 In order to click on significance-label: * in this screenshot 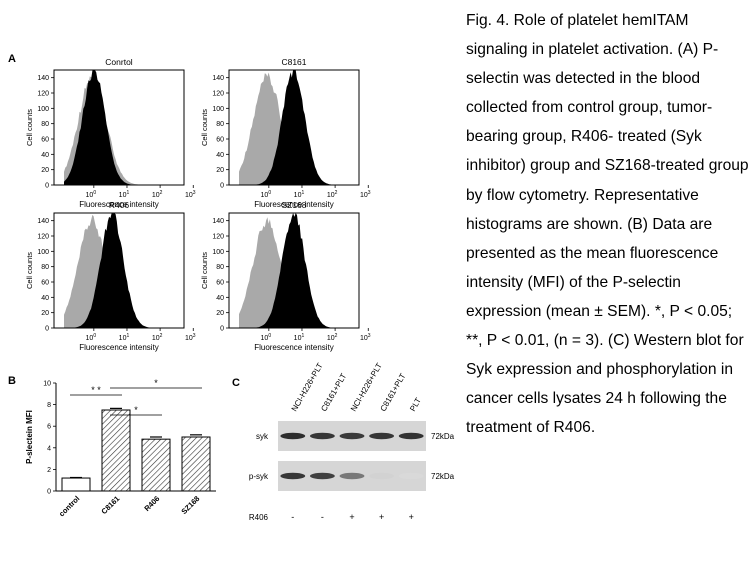, I will do `click(136, 410)`.